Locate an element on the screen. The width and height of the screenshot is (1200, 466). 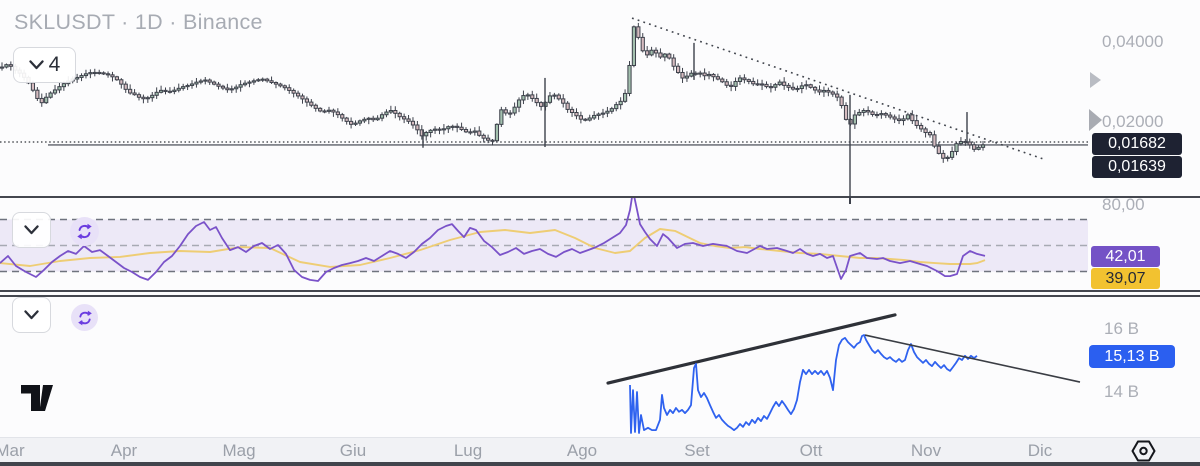
time-axis-label: Lug is located at coordinates (468, 450).